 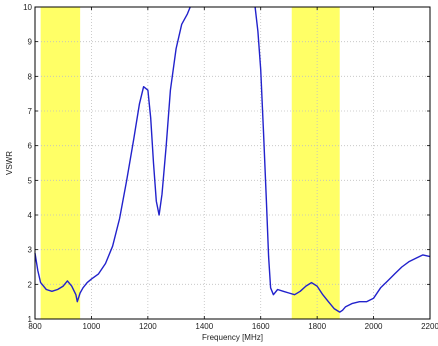 I want to click on y-tick-label: 6, so click(x=30, y=146).